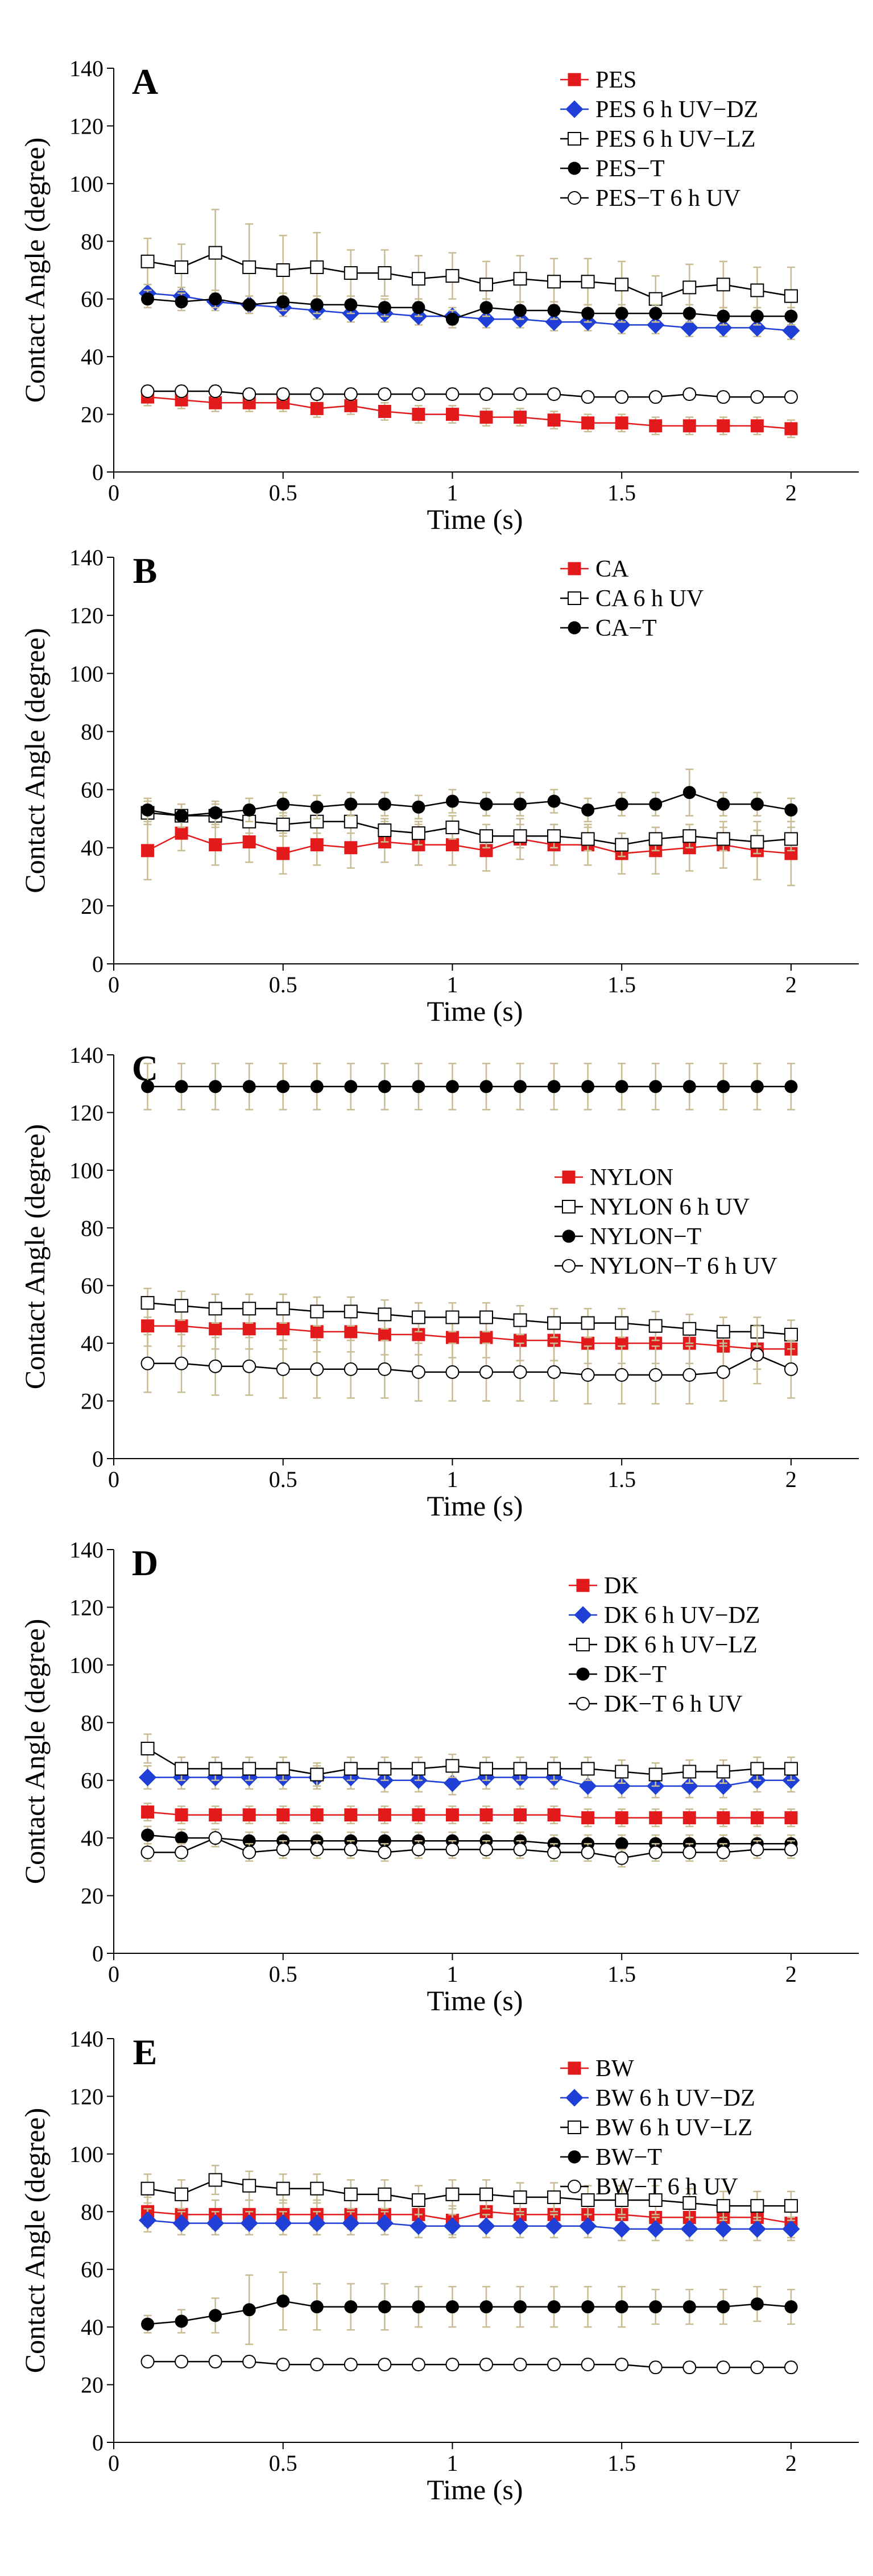 The width and height of the screenshot is (873, 2576). Describe the element at coordinates (86, 673) in the screenshot. I see `y-tick-label: 100` at that location.